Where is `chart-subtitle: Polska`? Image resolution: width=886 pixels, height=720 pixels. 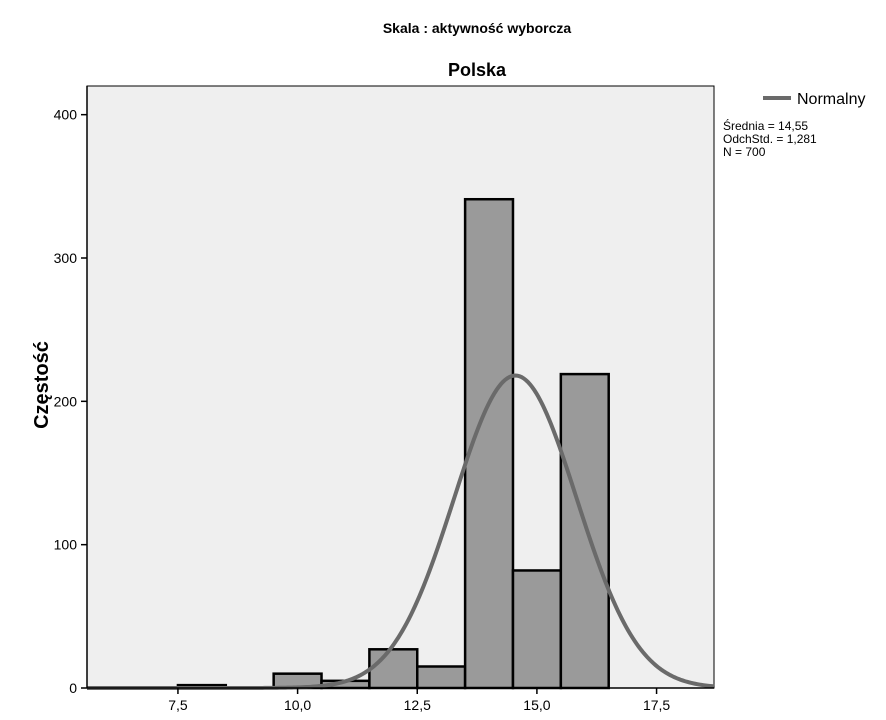 chart-subtitle: Polska is located at coordinates (477, 70).